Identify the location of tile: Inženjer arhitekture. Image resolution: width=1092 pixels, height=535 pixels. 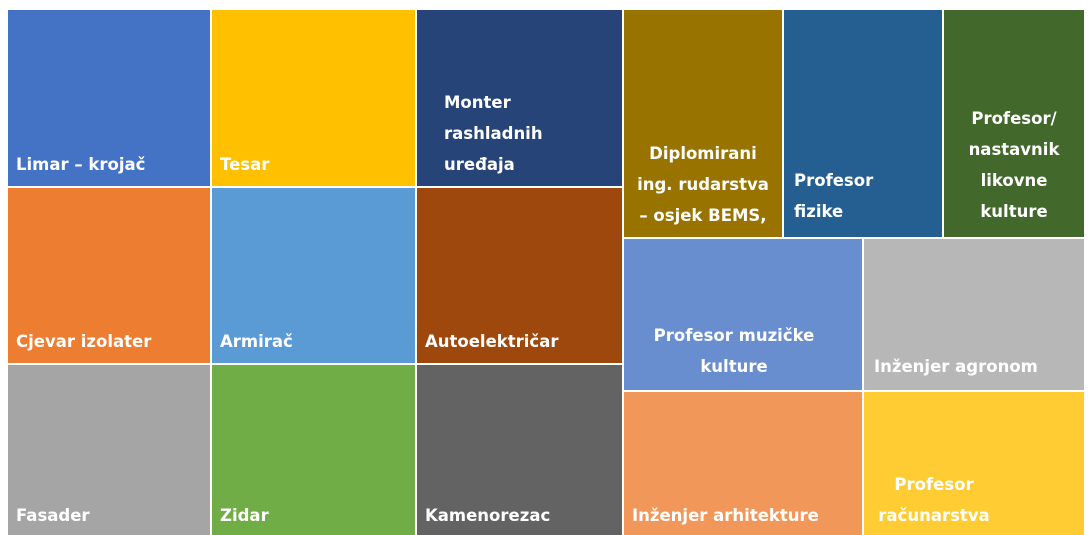
(743, 463).